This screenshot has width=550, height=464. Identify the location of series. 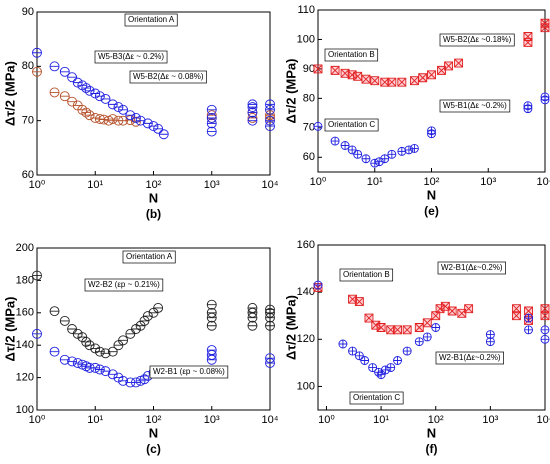
(153, 314).